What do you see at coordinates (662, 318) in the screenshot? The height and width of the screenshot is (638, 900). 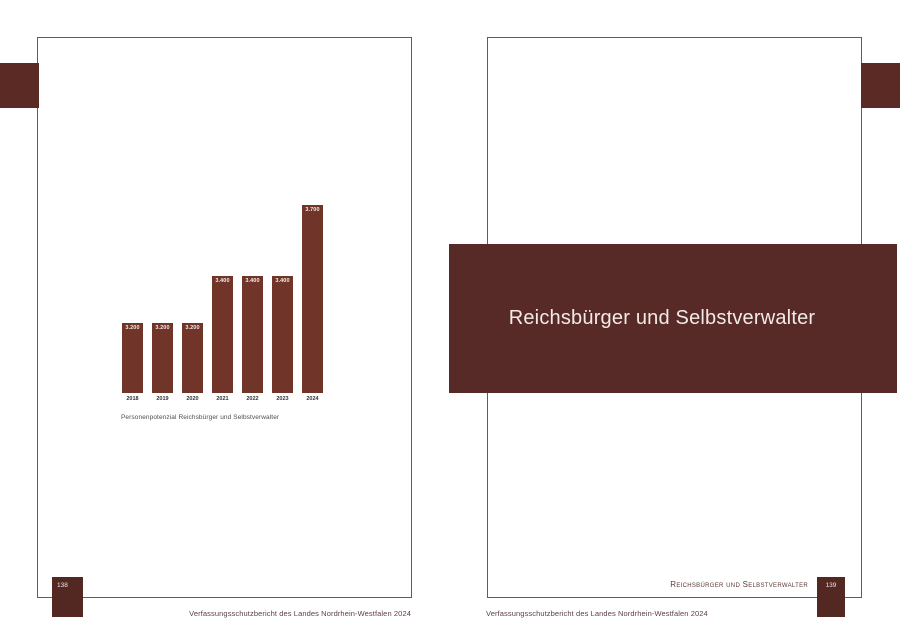 I see `chapter-title: Reichsbürger und Selbstverwalter` at bounding box center [662, 318].